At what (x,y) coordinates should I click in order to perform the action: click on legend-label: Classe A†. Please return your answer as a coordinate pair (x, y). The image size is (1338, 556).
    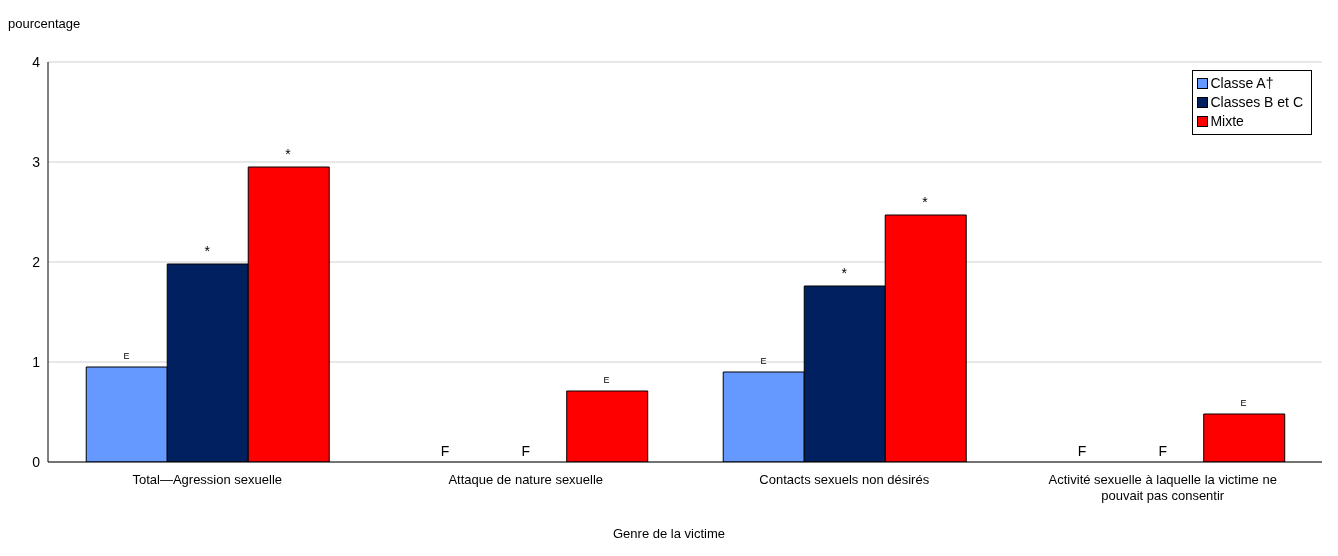
    Looking at the image, I should click on (1242, 83).